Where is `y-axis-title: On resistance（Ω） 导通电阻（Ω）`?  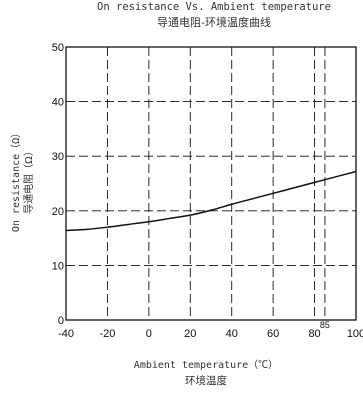 y-axis-title: On resistance（Ω） 导通电阻（Ω） is located at coordinates (22, 180).